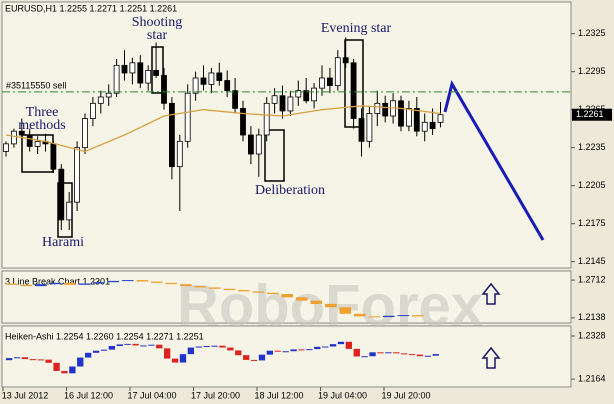 Image resolution: width=614 pixels, height=404 pixels. Describe the element at coordinates (63, 242) in the screenshot. I see `annotation: Harami` at that location.